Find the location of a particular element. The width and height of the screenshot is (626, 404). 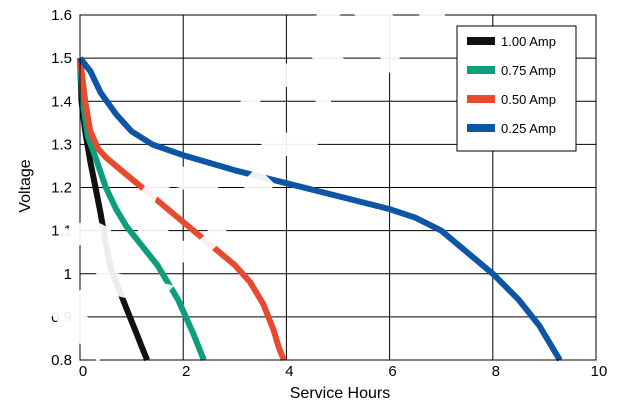

x-tick-label: 4 is located at coordinates (289, 371).